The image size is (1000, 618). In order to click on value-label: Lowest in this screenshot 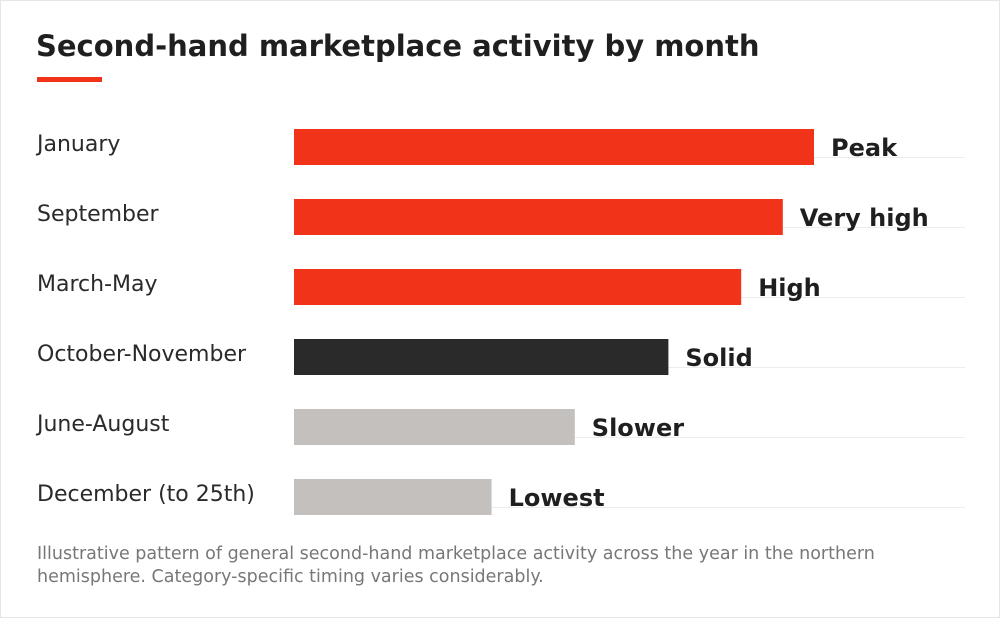, I will do `click(557, 498)`.